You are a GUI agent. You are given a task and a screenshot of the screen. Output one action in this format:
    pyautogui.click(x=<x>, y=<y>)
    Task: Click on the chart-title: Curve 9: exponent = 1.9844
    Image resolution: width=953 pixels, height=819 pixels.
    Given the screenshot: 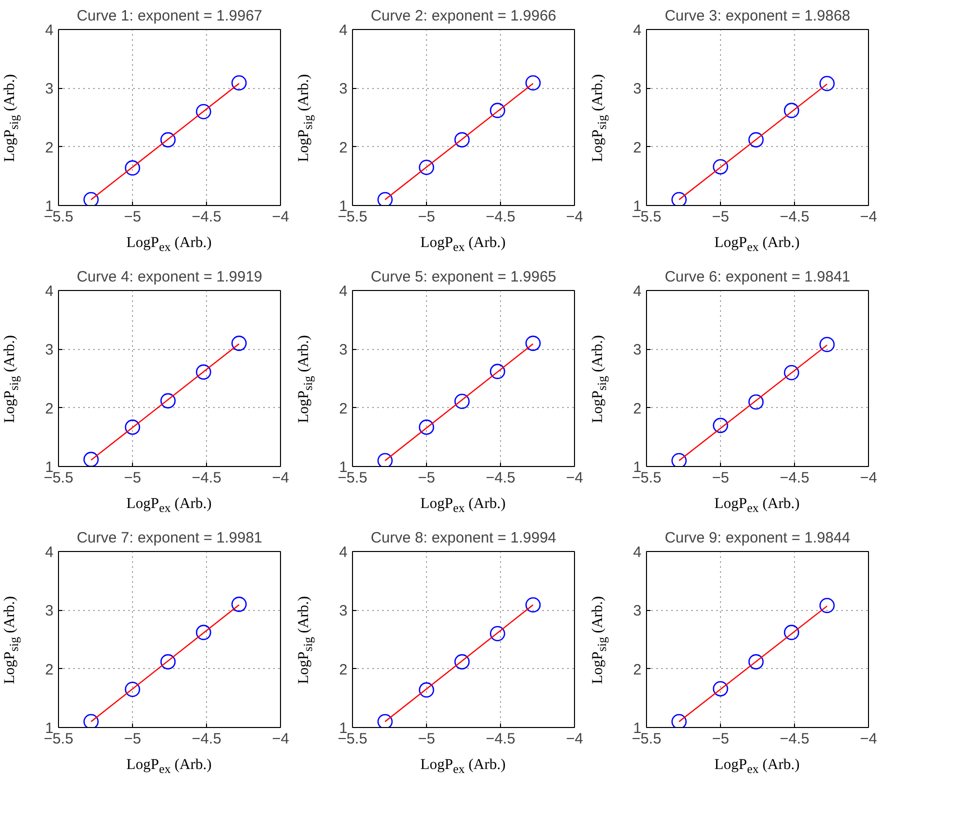 What is the action you would take?
    pyautogui.click(x=757, y=538)
    